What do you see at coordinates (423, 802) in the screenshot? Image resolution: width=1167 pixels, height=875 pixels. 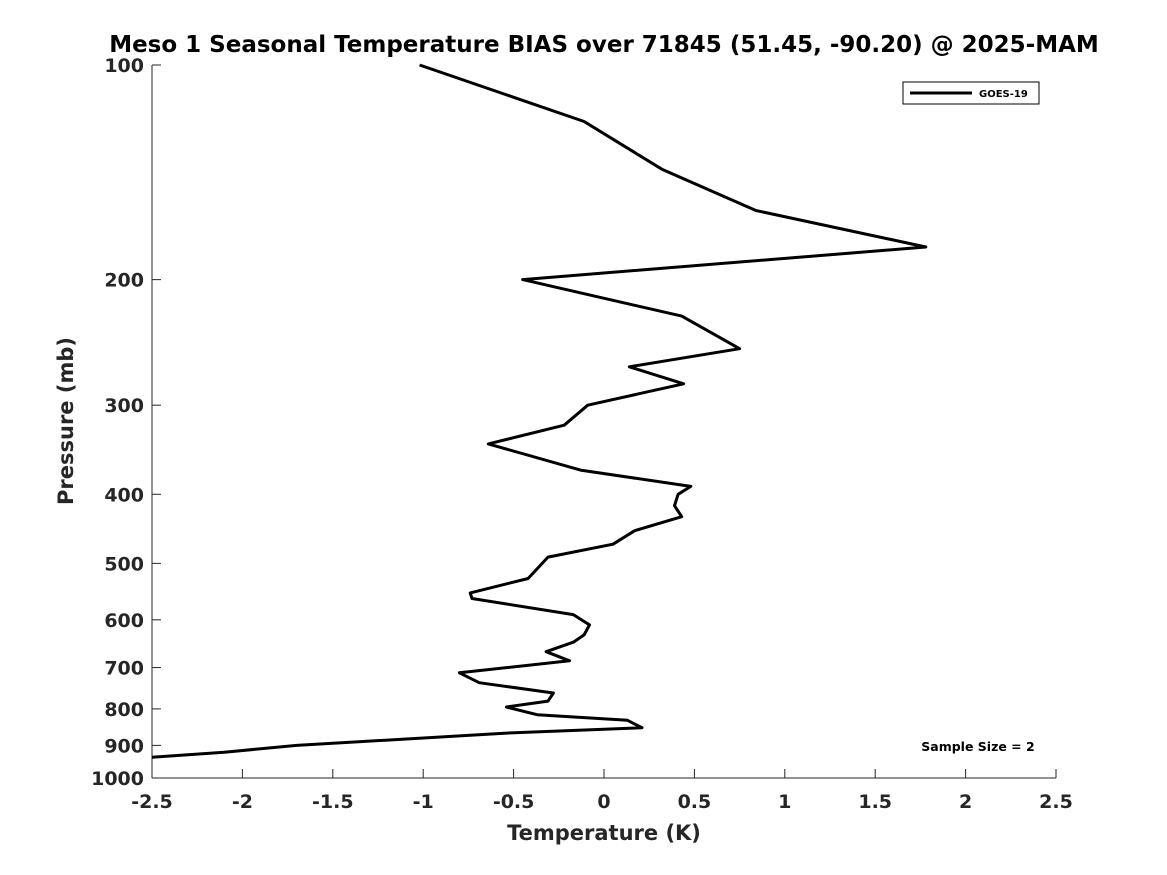 I see `x-tick-label: -1` at bounding box center [423, 802].